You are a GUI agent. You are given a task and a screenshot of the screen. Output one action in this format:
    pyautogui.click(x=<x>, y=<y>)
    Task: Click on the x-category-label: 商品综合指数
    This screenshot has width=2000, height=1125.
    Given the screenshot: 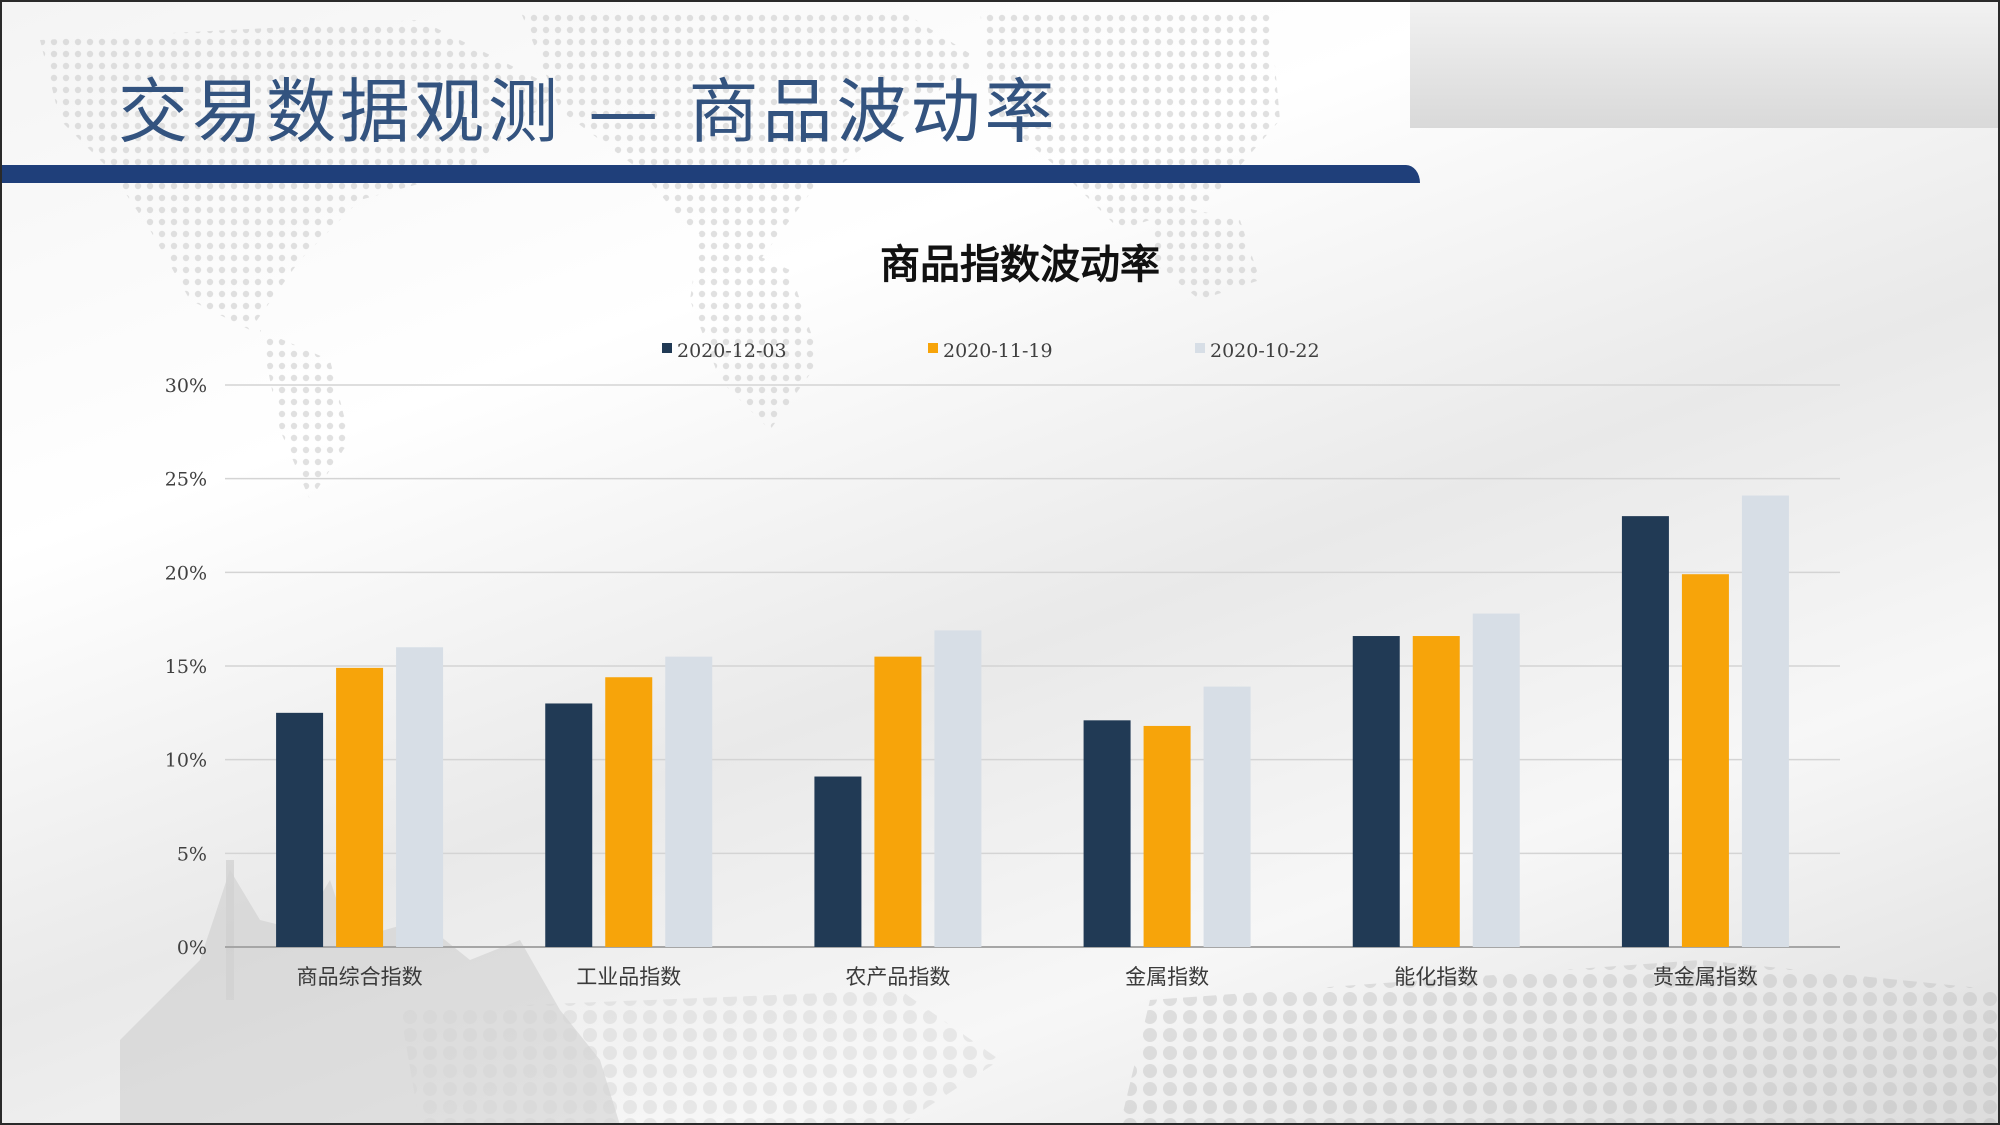 What is the action you would take?
    pyautogui.click(x=360, y=977)
    